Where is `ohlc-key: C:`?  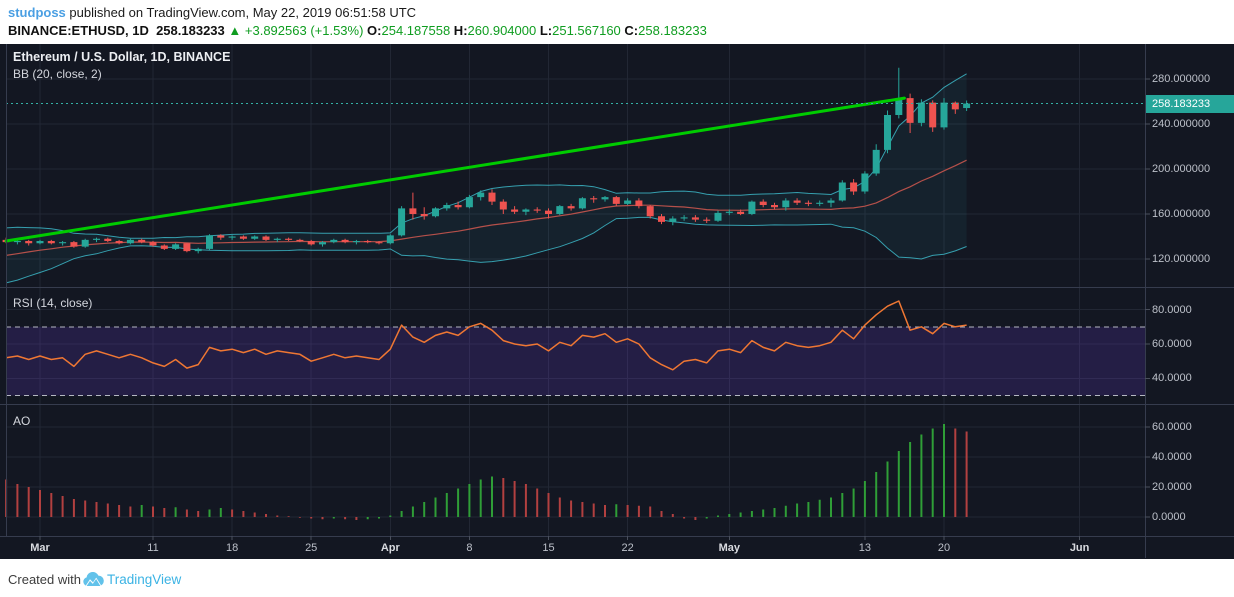
ohlc-key: C: is located at coordinates (629, 30).